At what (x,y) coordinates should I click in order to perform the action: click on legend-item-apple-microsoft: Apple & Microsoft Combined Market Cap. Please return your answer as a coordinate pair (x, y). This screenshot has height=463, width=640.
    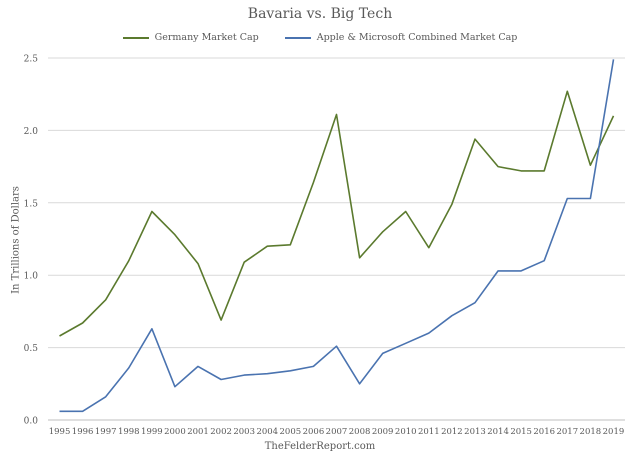
    Looking at the image, I should click on (401, 37).